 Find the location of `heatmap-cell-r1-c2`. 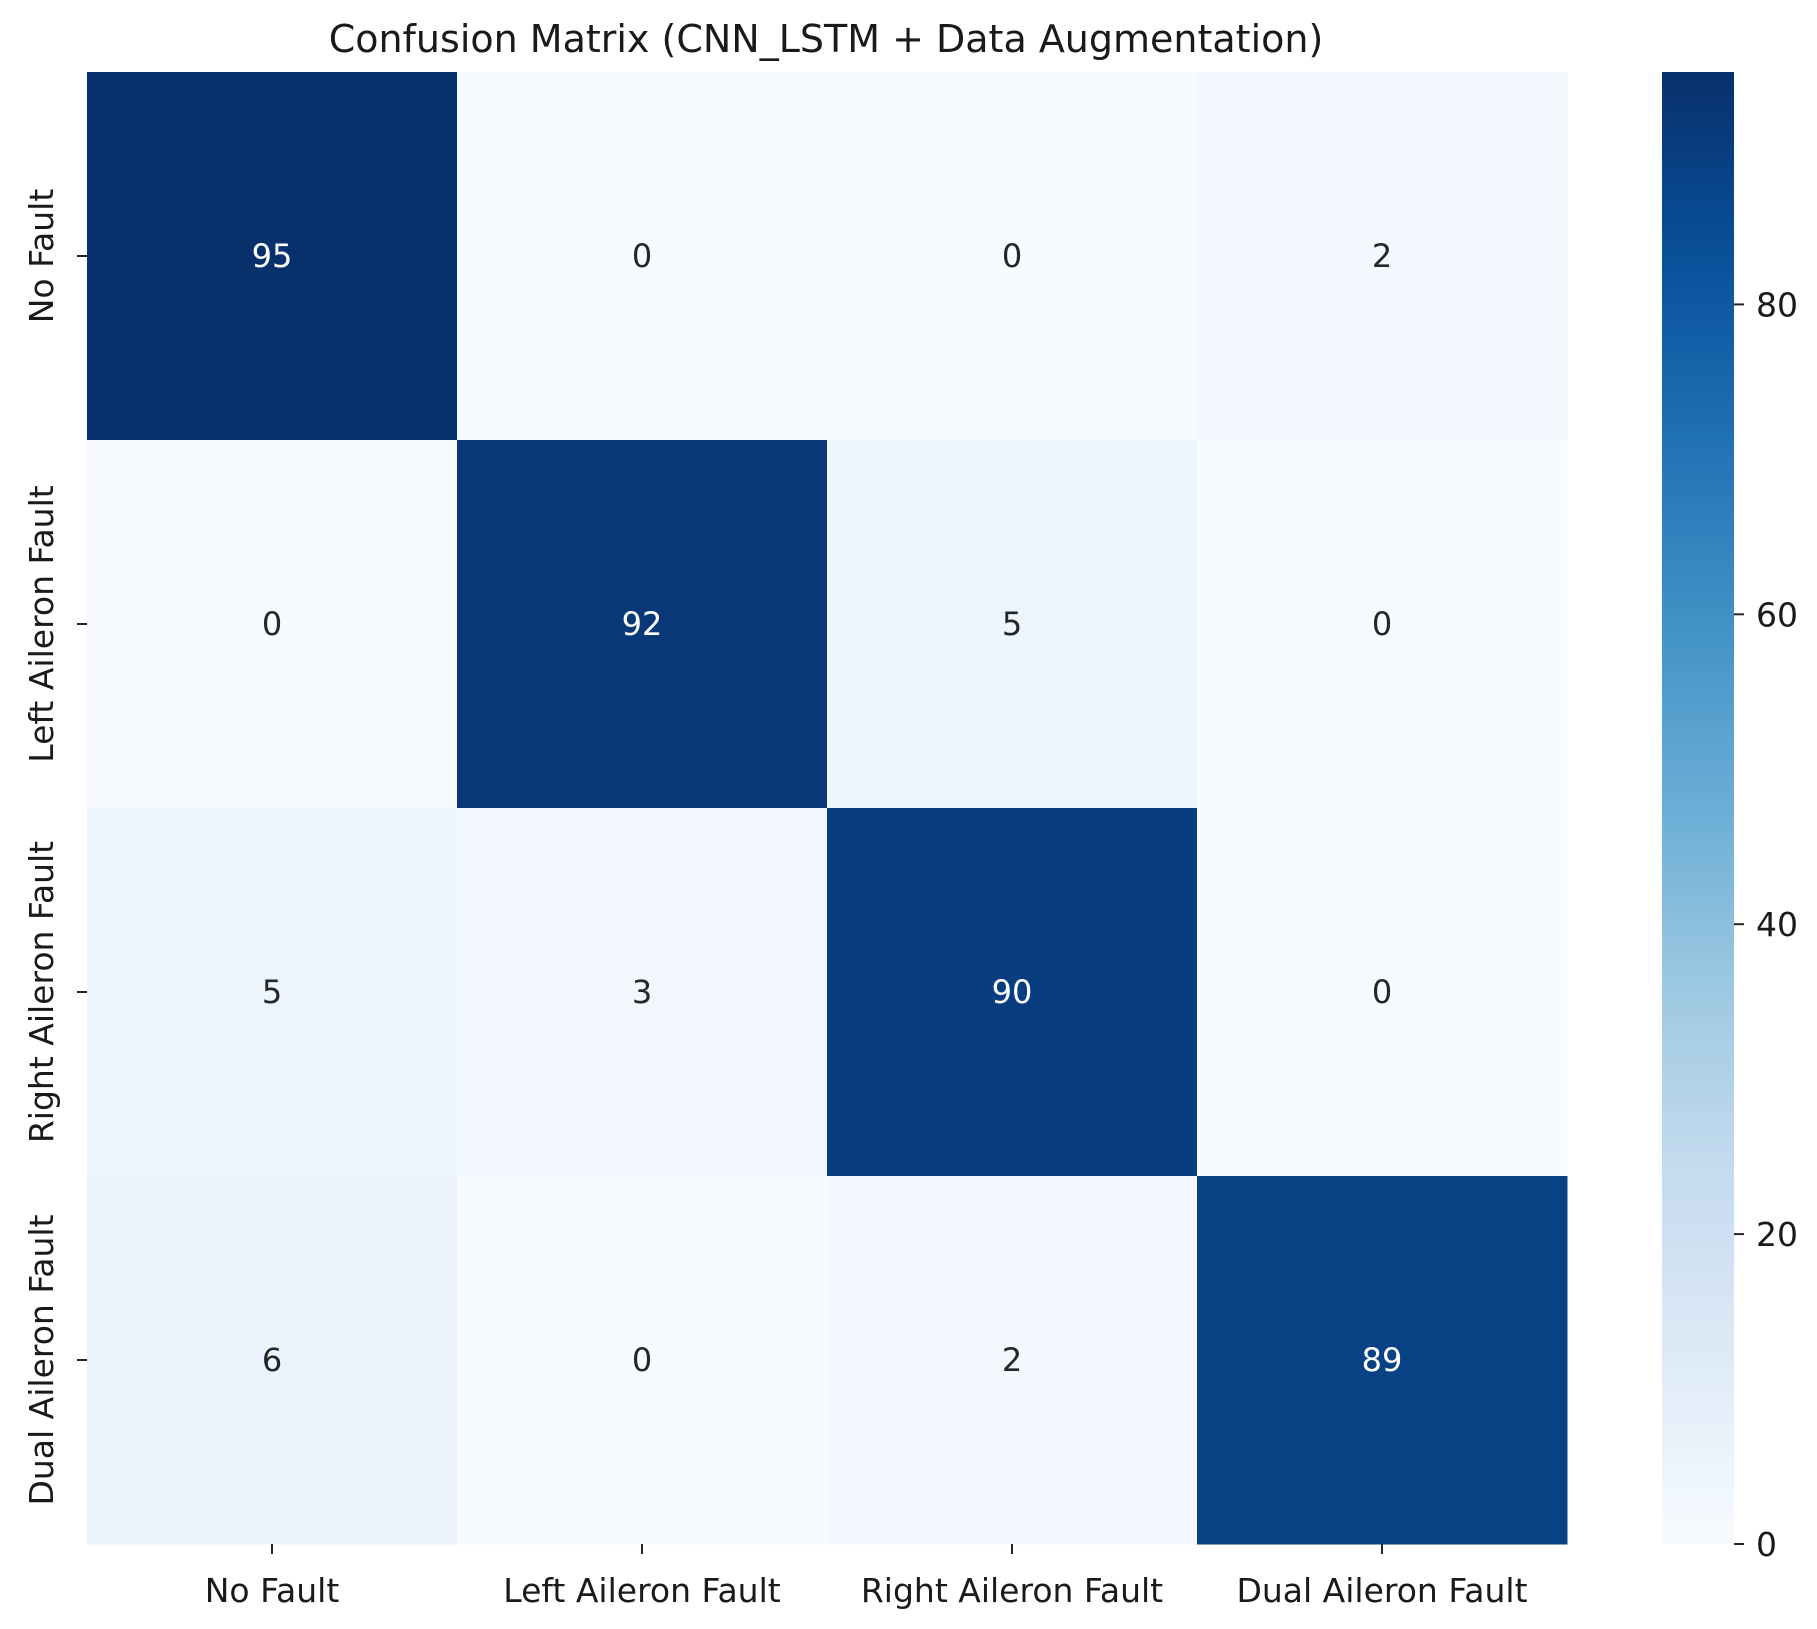

heatmap-cell-r1-c2 is located at coordinates (1012, 624).